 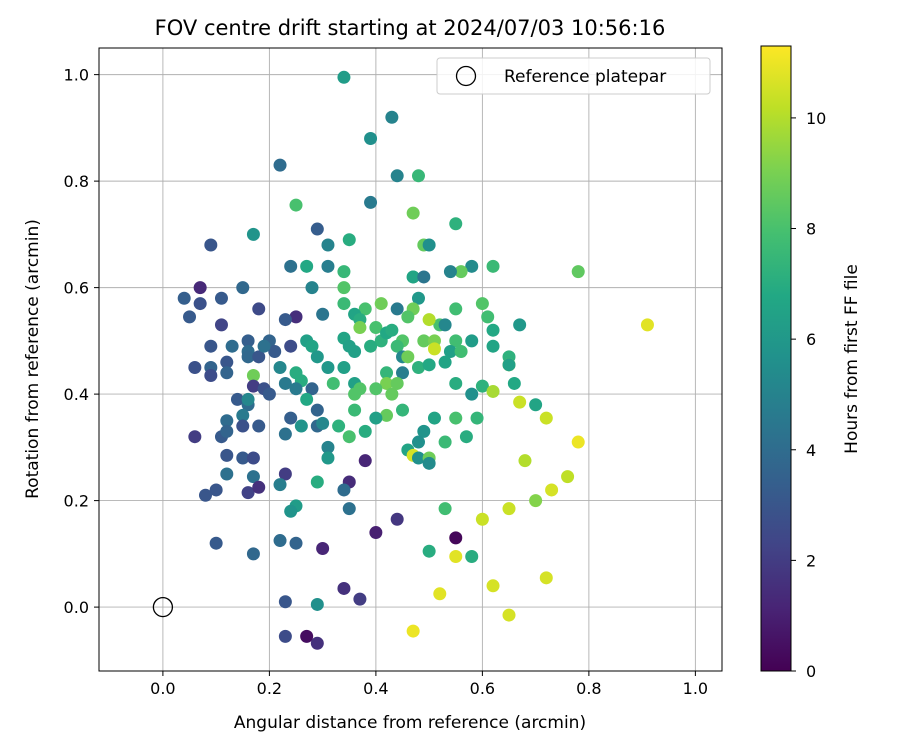 What do you see at coordinates (76, 501) in the screenshot?
I see `y-tick-label: 0.2` at bounding box center [76, 501].